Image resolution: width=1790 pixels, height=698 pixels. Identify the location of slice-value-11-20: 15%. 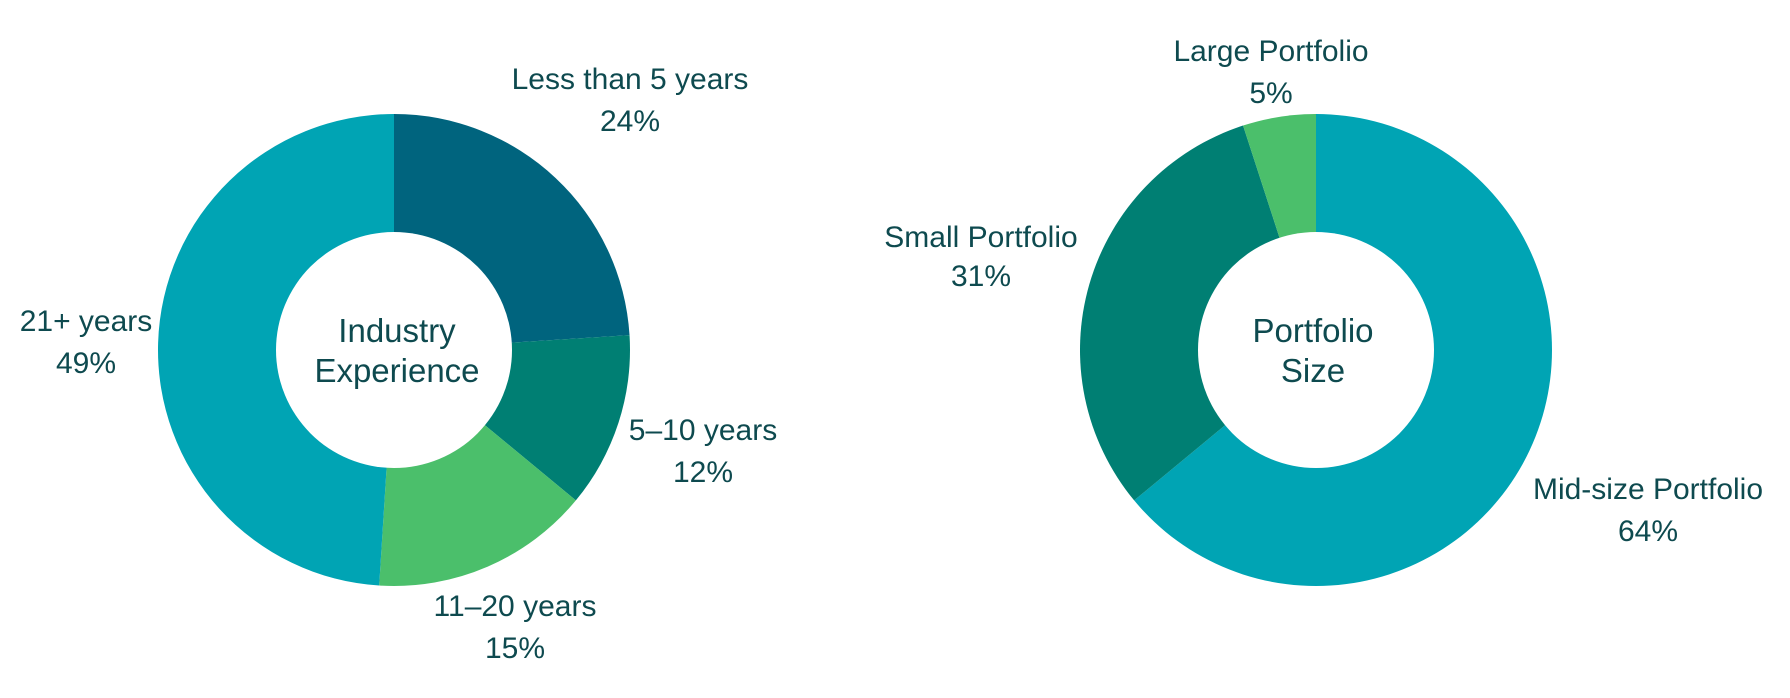
(515, 648).